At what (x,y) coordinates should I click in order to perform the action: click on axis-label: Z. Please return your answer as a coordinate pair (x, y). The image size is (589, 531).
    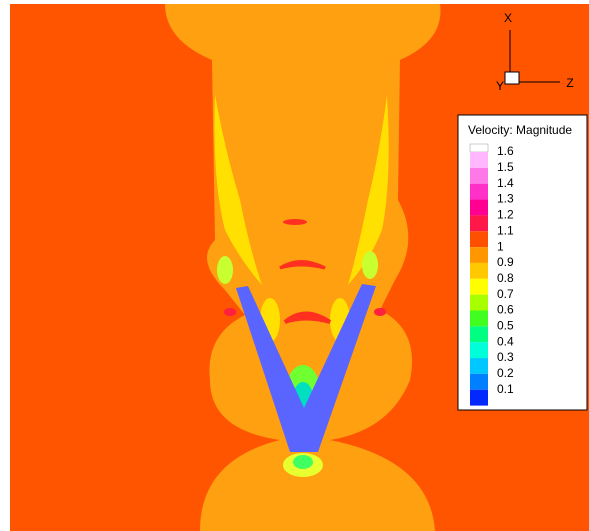
    Looking at the image, I should click on (569, 83).